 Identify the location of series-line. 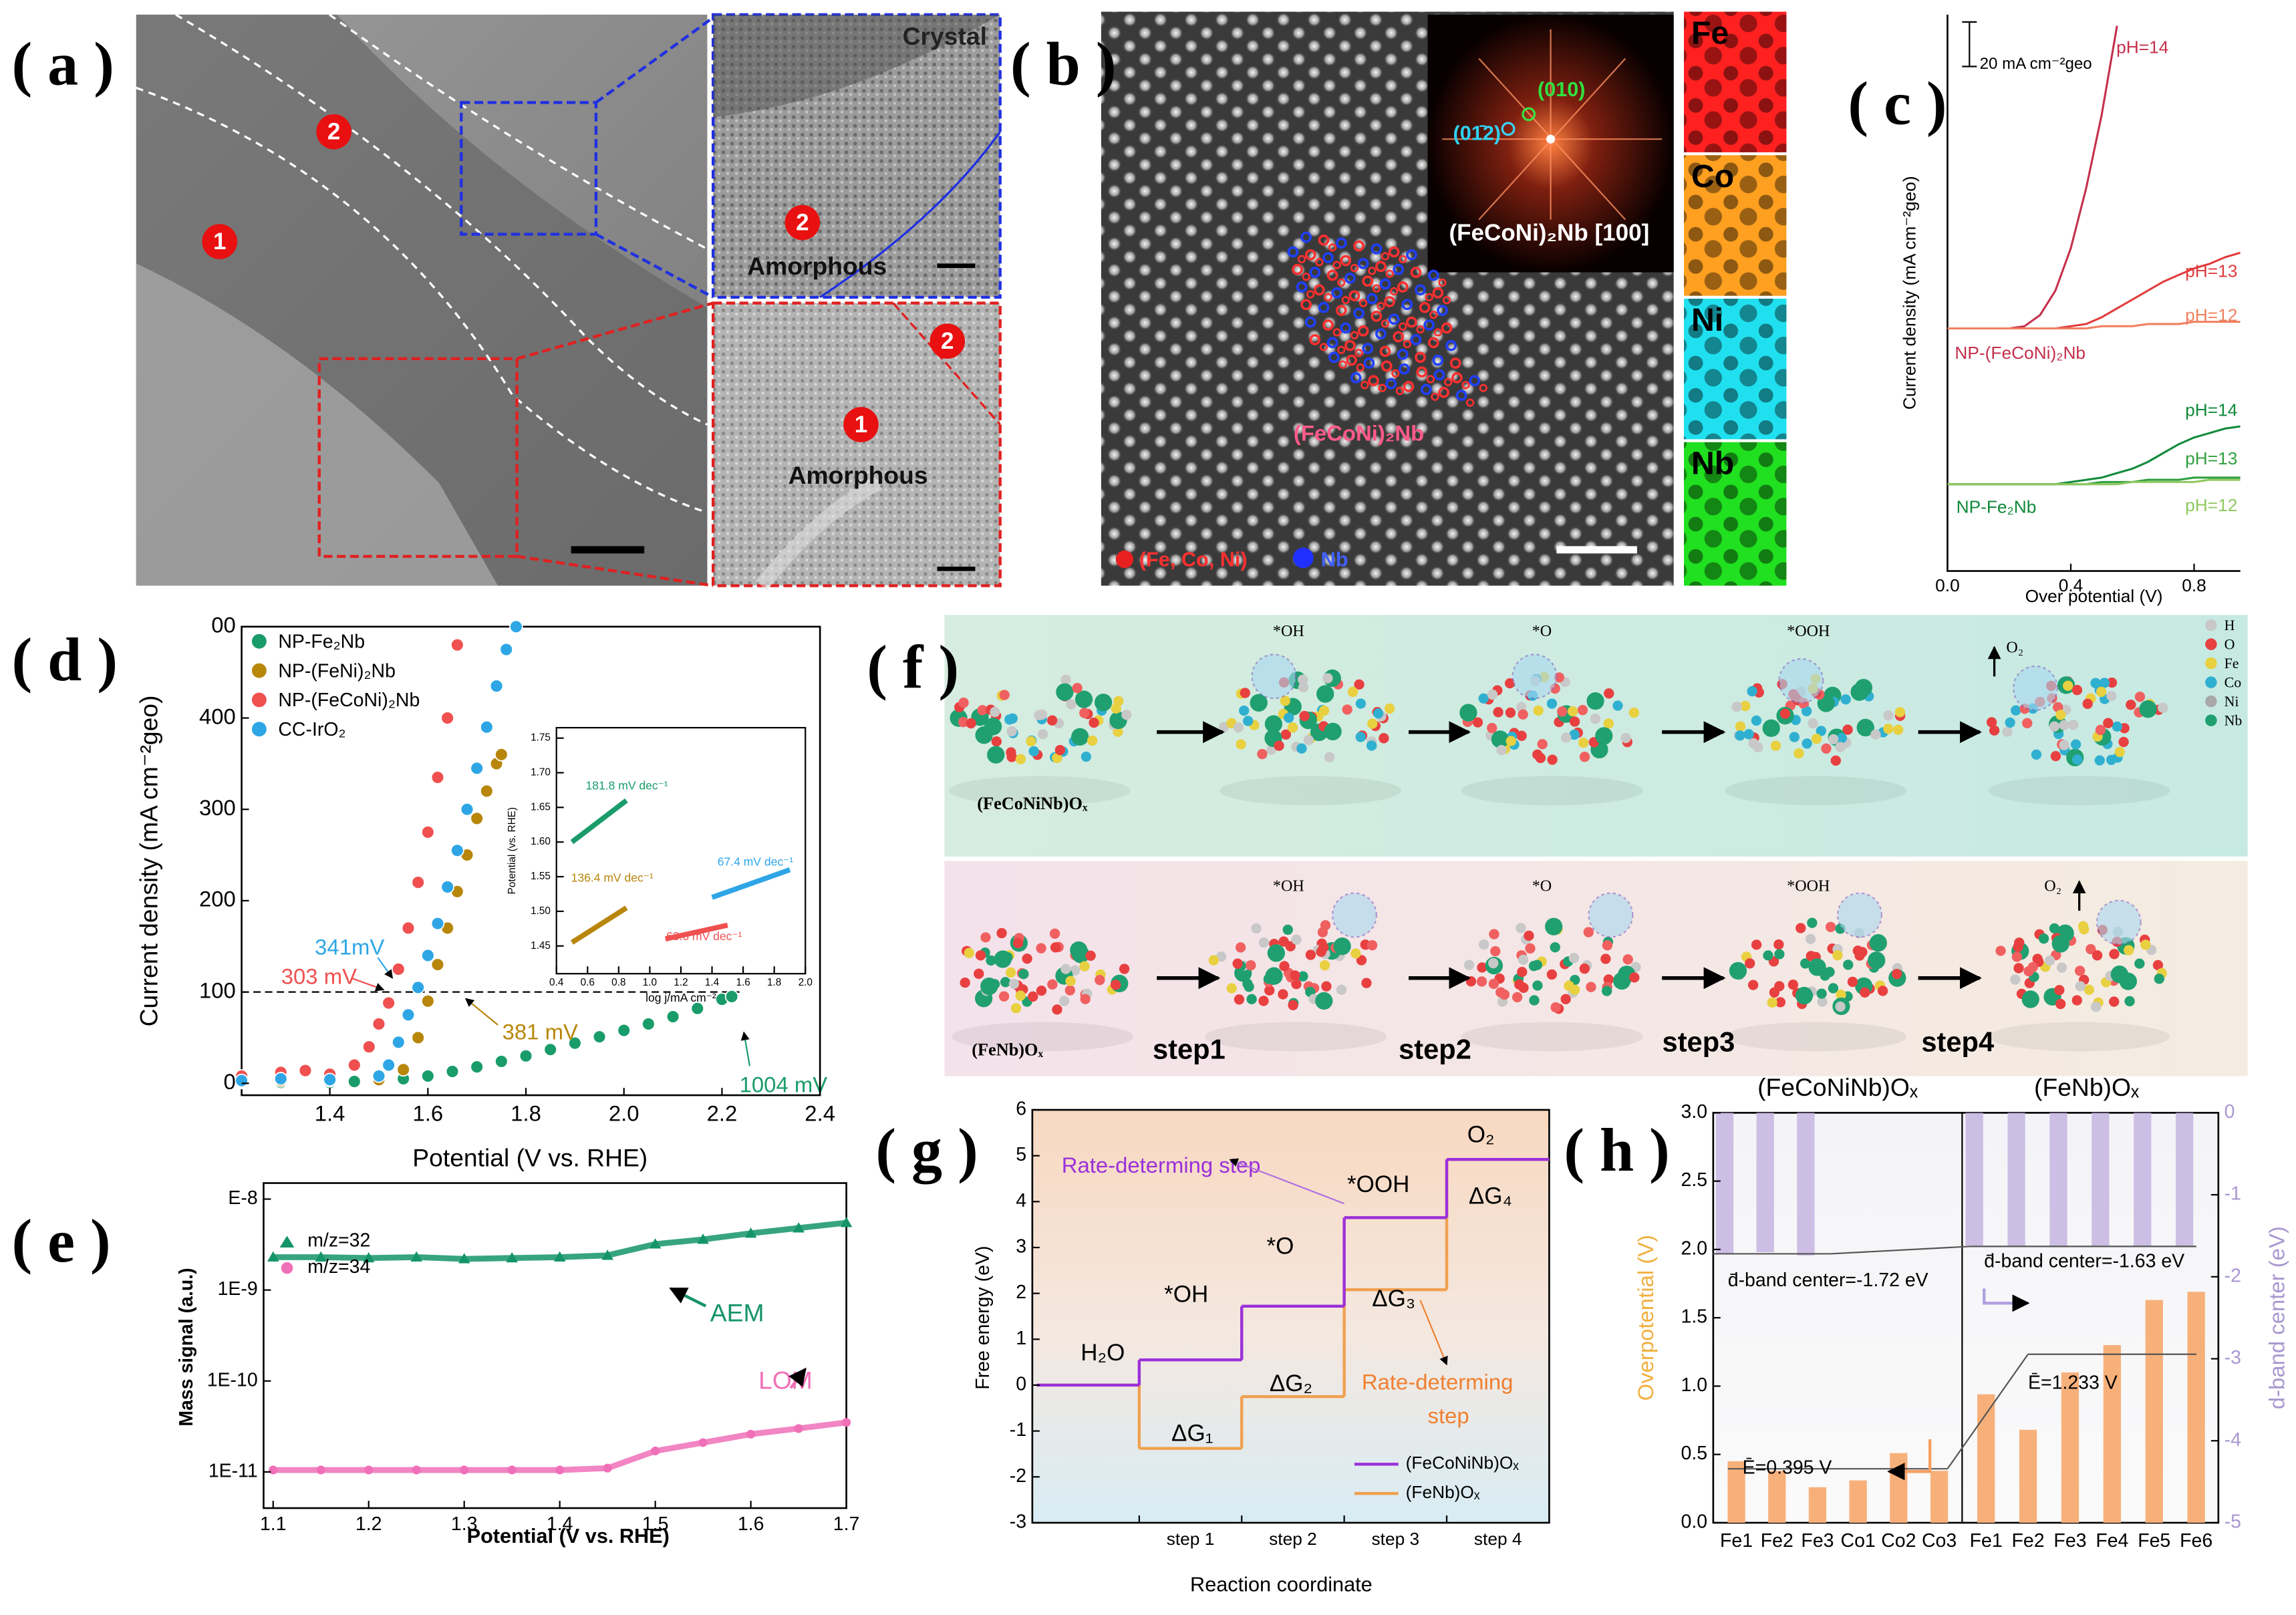
(2094, 325).